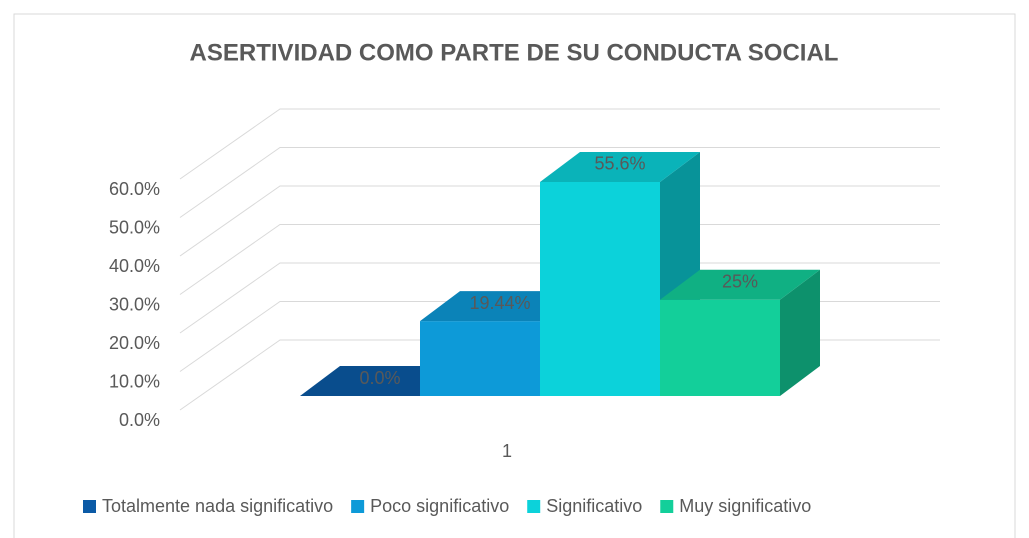 The image size is (1029, 538). Describe the element at coordinates (139, 420) in the screenshot. I see `y-tick-label: 0.0%` at that location.